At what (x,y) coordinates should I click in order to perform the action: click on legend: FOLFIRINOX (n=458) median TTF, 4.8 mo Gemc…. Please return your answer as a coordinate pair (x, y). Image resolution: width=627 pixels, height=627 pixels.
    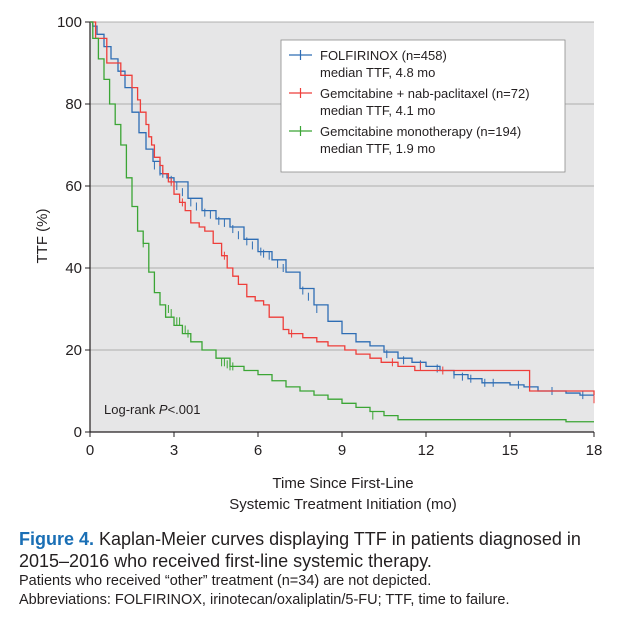
    Looking at the image, I should click on (423, 106).